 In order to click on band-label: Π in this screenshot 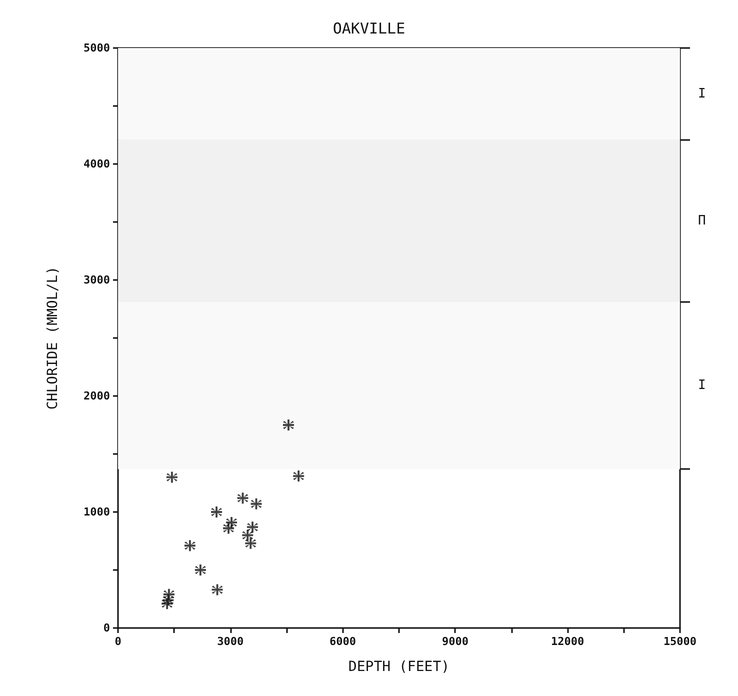, I will do `click(702, 220)`.